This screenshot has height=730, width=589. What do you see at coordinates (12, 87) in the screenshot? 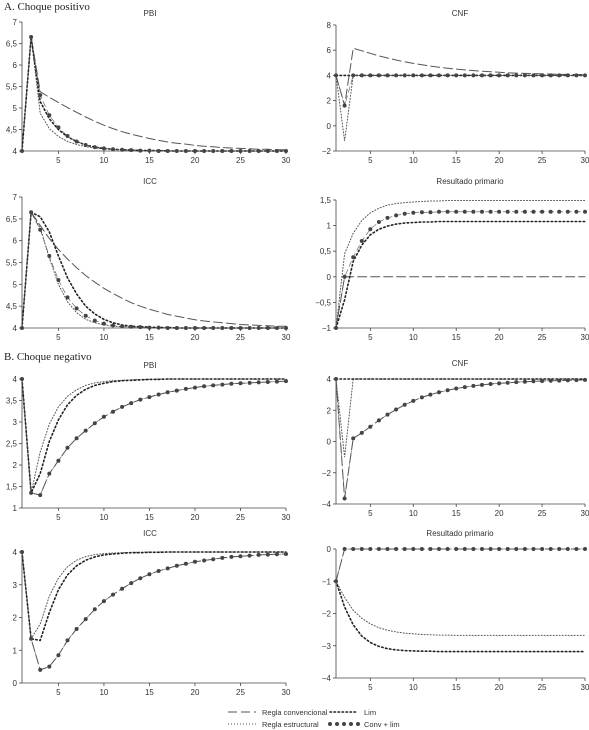
I see `y-tick-label: 5,5` at bounding box center [12, 87].